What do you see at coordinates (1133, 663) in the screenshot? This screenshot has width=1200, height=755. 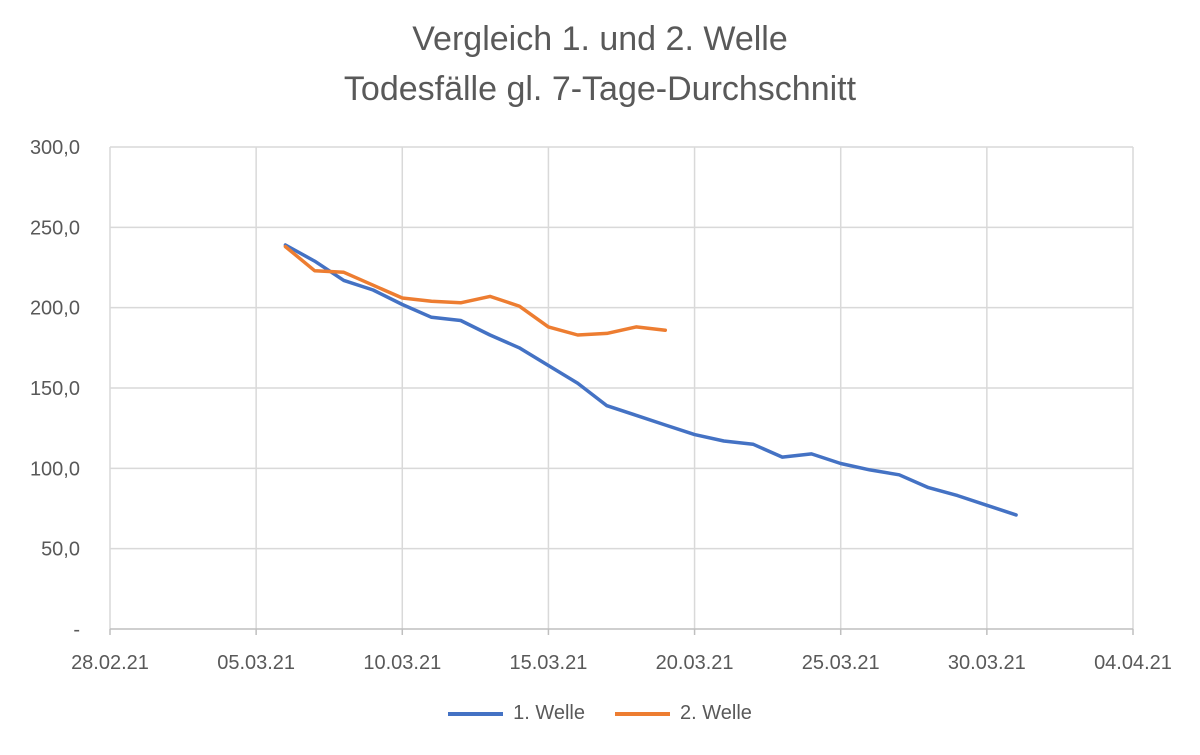 I see `x-tick-label: 04.04.21` at bounding box center [1133, 663].